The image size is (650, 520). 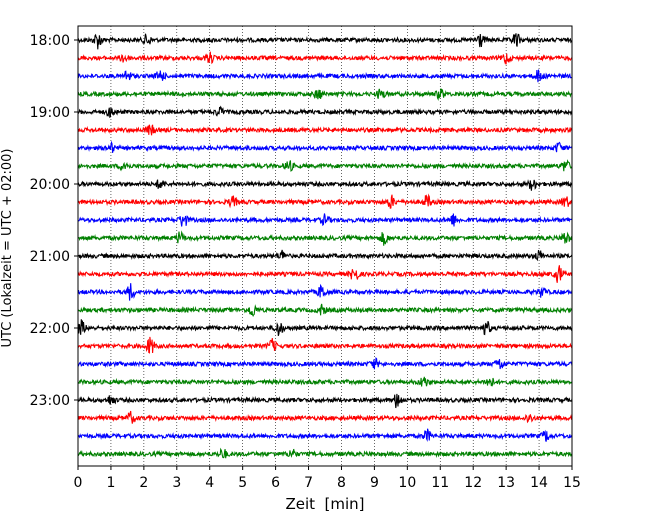 What do you see at coordinates (325, 165) in the screenshot?
I see `trace-1945` at bounding box center [325, 165].